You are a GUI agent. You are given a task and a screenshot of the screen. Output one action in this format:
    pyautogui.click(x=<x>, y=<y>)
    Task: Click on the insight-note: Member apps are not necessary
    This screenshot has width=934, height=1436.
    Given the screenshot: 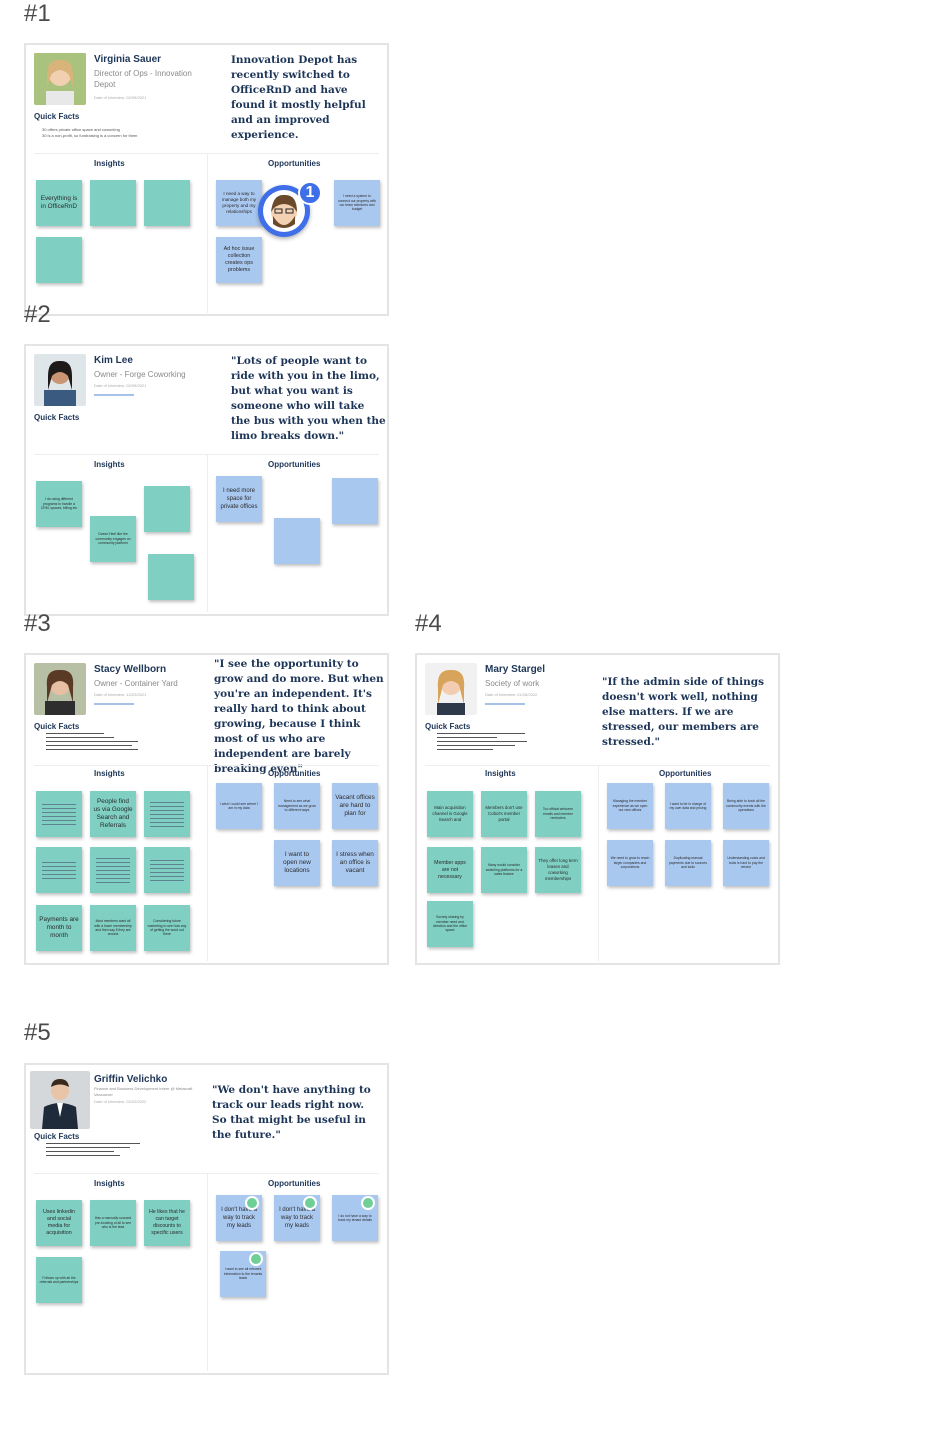 What is the action you would take?
    pyautogui.click(x=450, y=870)
    